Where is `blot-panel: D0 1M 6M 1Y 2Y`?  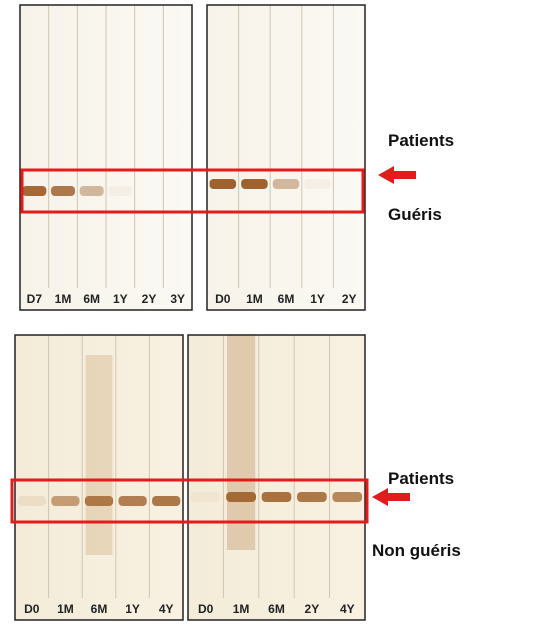 blot-panel: D0 1M 6M 1Y 2Y is located at coordinates (286, 157).